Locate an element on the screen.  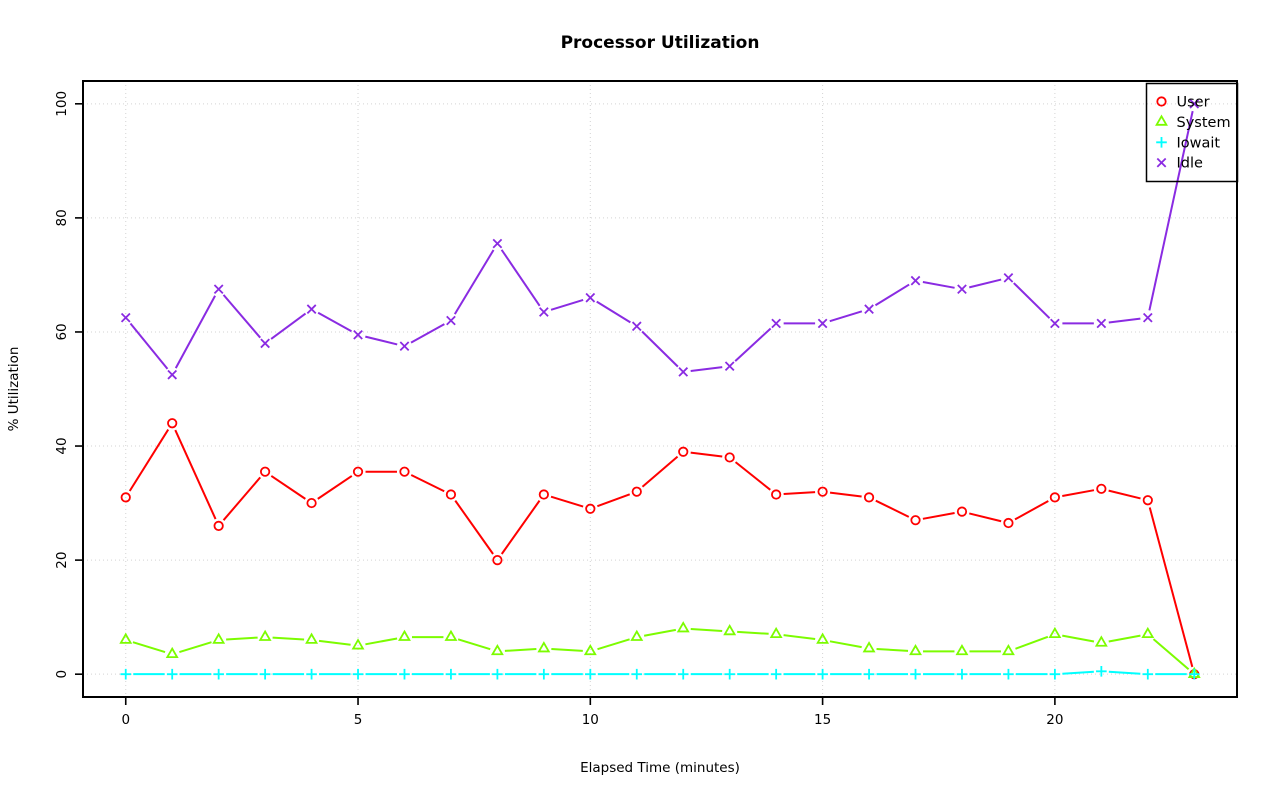
legend-item-system: System is located at coordinates (1193, 122).